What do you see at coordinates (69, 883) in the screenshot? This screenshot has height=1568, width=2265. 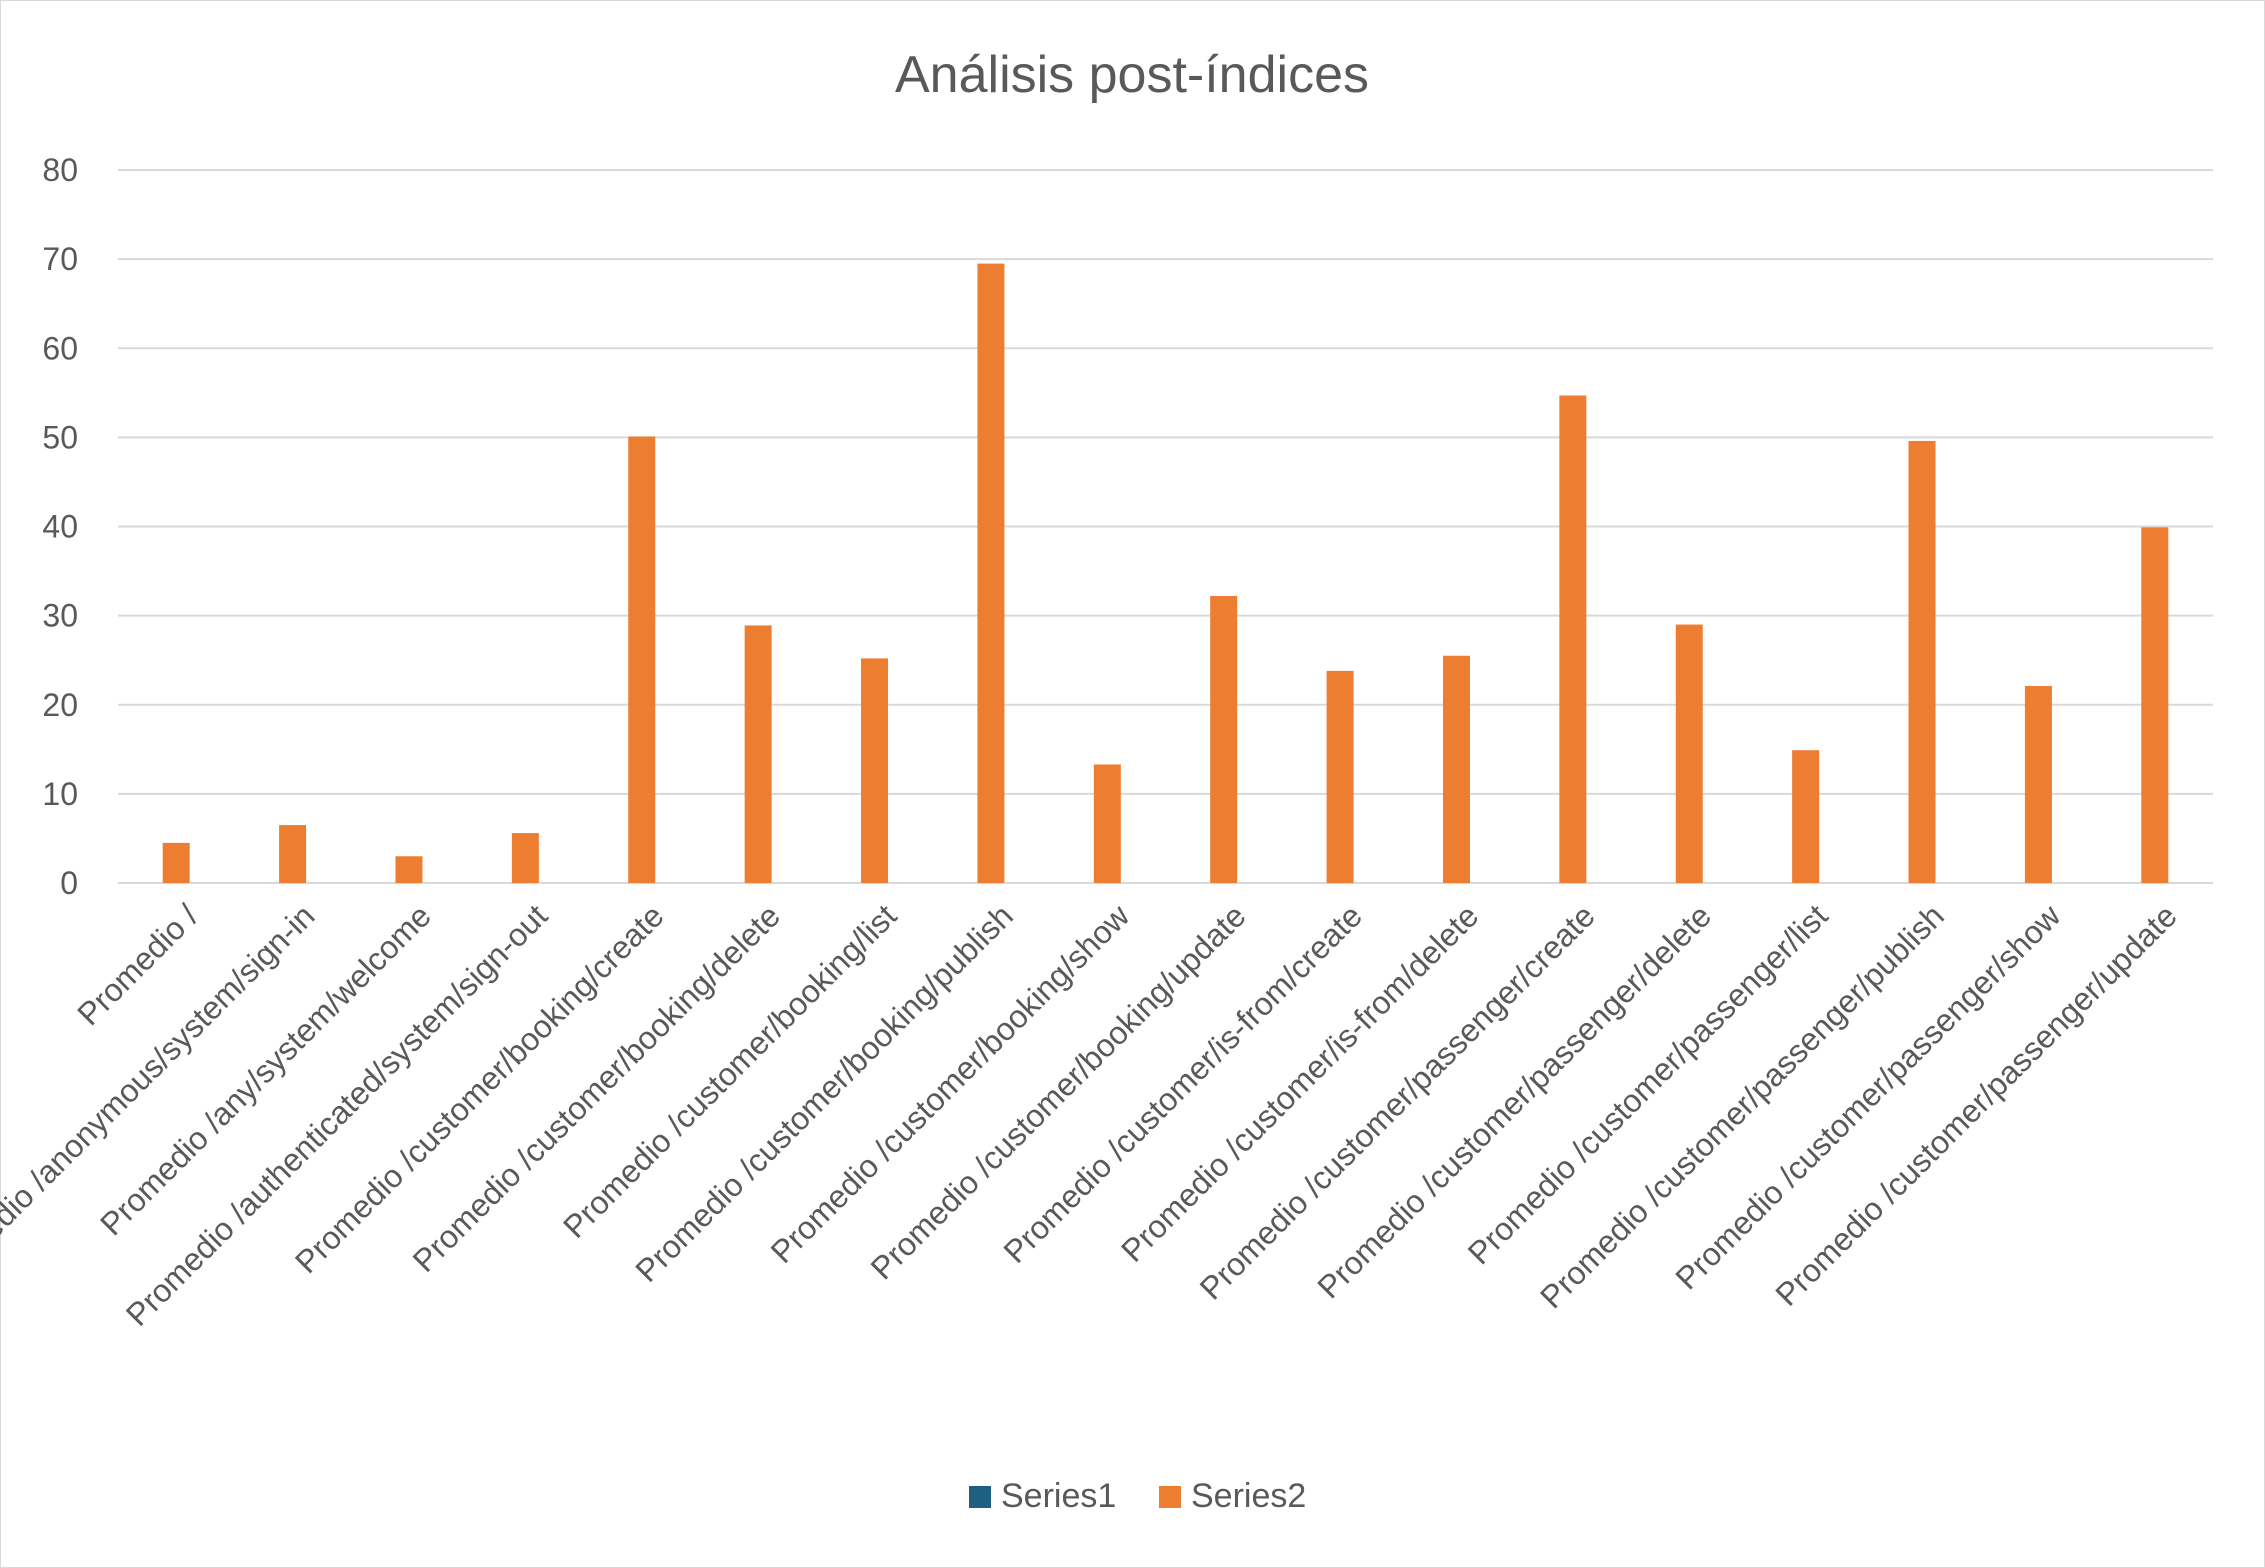 I see `y-tick-label: 0` at bounding box center [69, 883].